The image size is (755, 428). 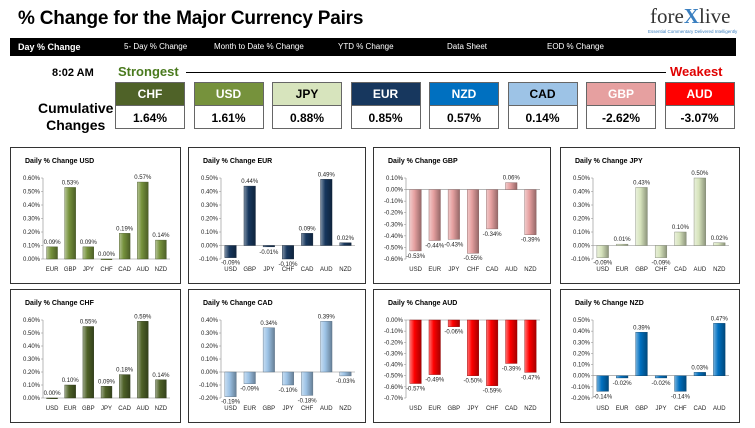 What do you see at coordinates (308, 401) in the screenshot?
I see `data-label: -0.18%` at bounding box center [308, 401].